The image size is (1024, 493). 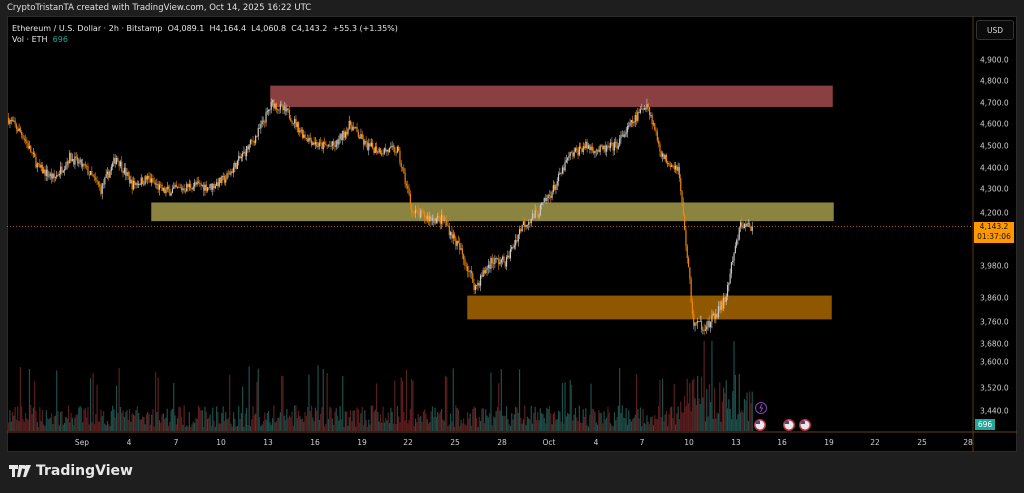 I want to click on symbol-name: Ethereum / U.S. Dollar · 2h · Bitstamp, so click(x=87, y=28).